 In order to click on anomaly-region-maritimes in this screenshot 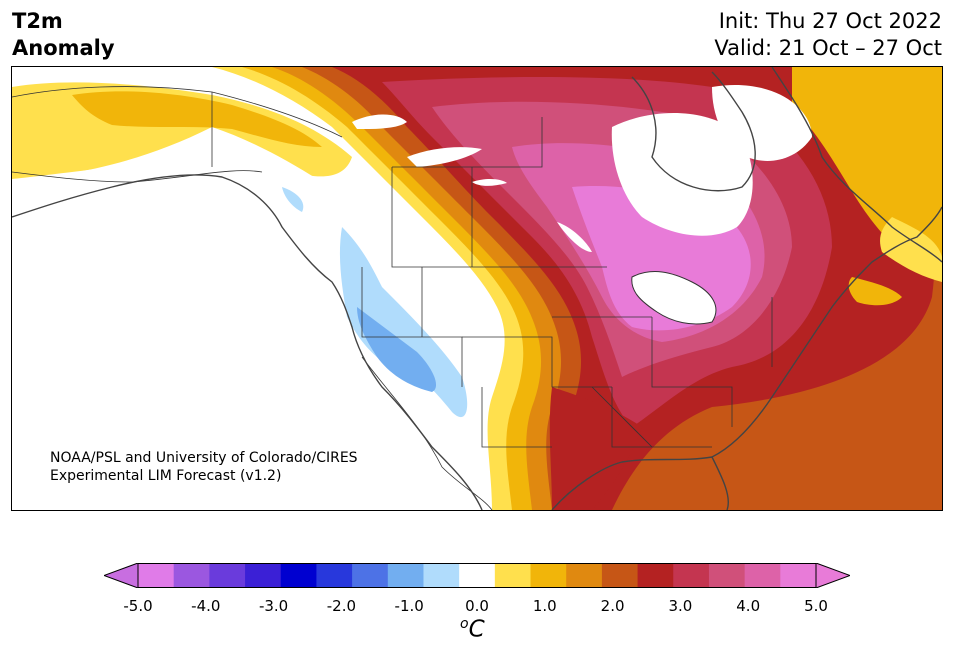, I will do `click(911, 249)`.